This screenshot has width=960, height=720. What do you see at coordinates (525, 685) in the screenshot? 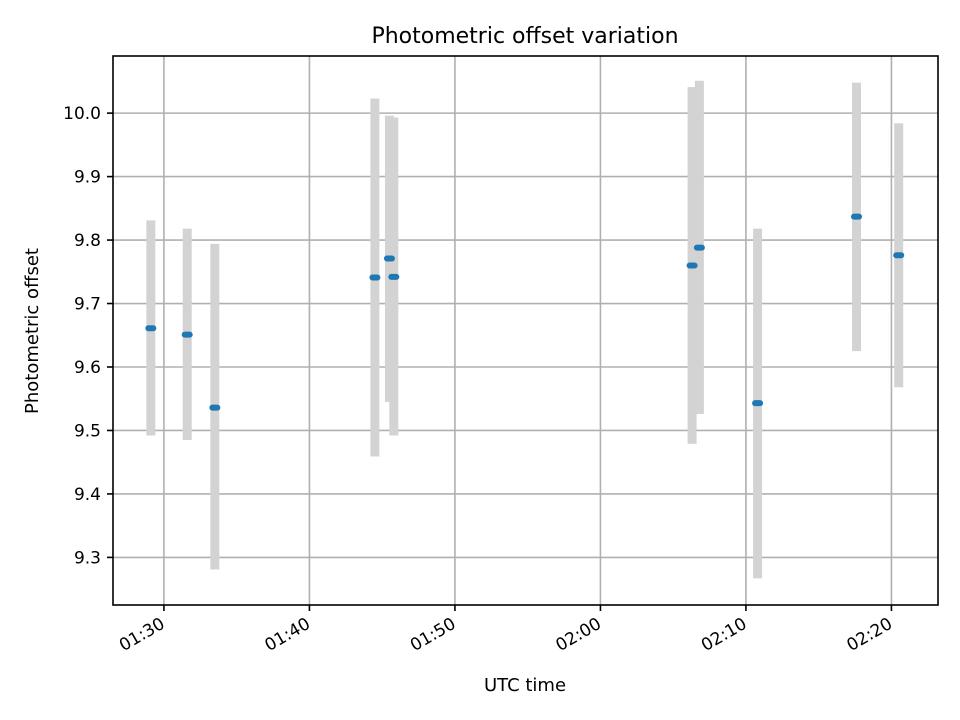
I see `x-axis-label: UTC time` at bounding box center [525, 685].